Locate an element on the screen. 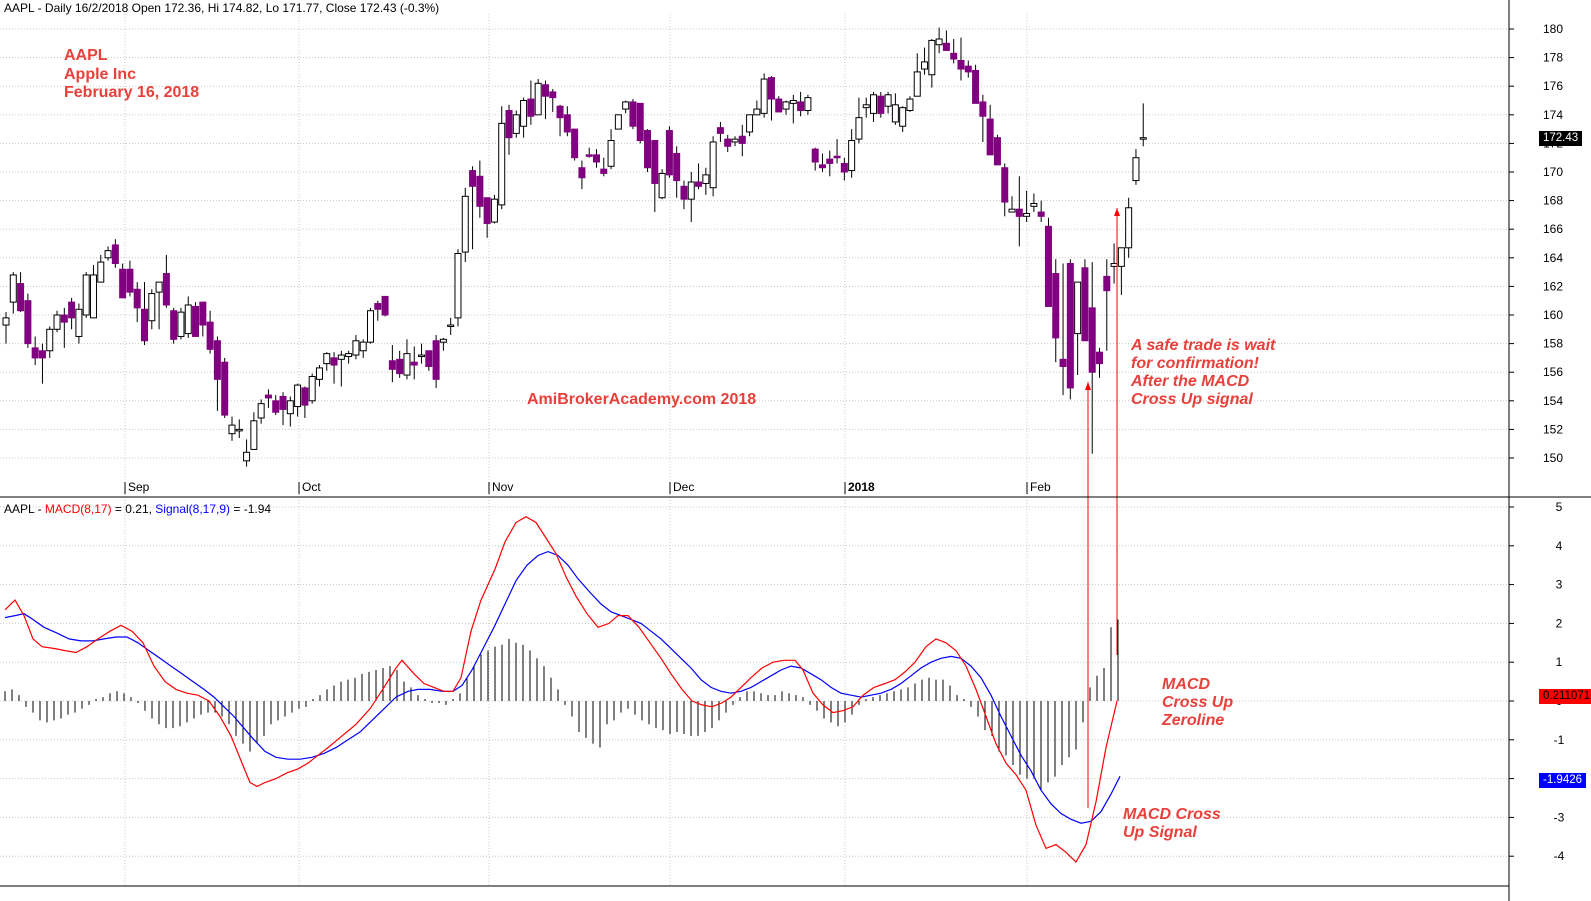 This screenshot has height=901, width=1591. price-tick-label: 162 is located at coordinates (1553, 286).